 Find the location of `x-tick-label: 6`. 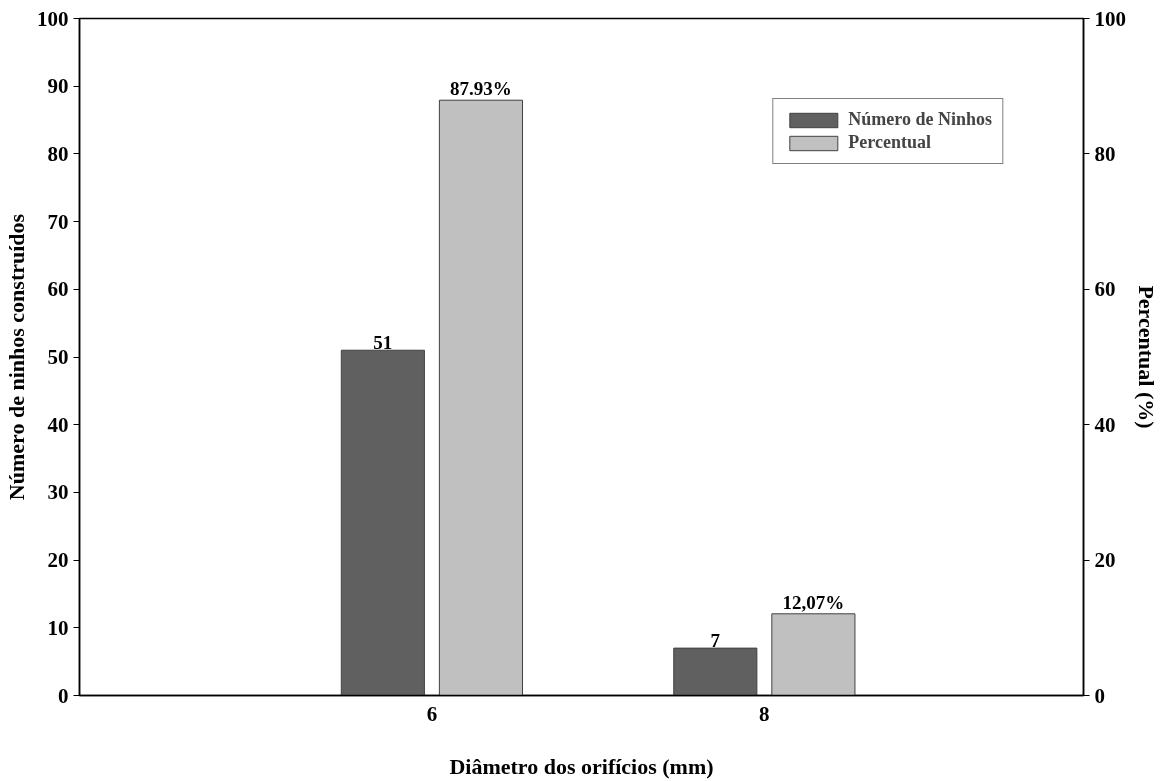

x-tick-label: 6 is located at coordinates (432, 713).